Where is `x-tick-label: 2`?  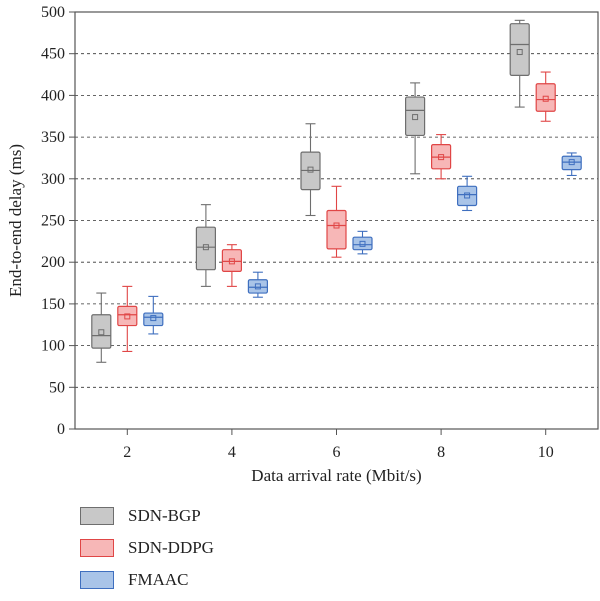
x-tick-label: 2 is located at coordinates (127, 452).